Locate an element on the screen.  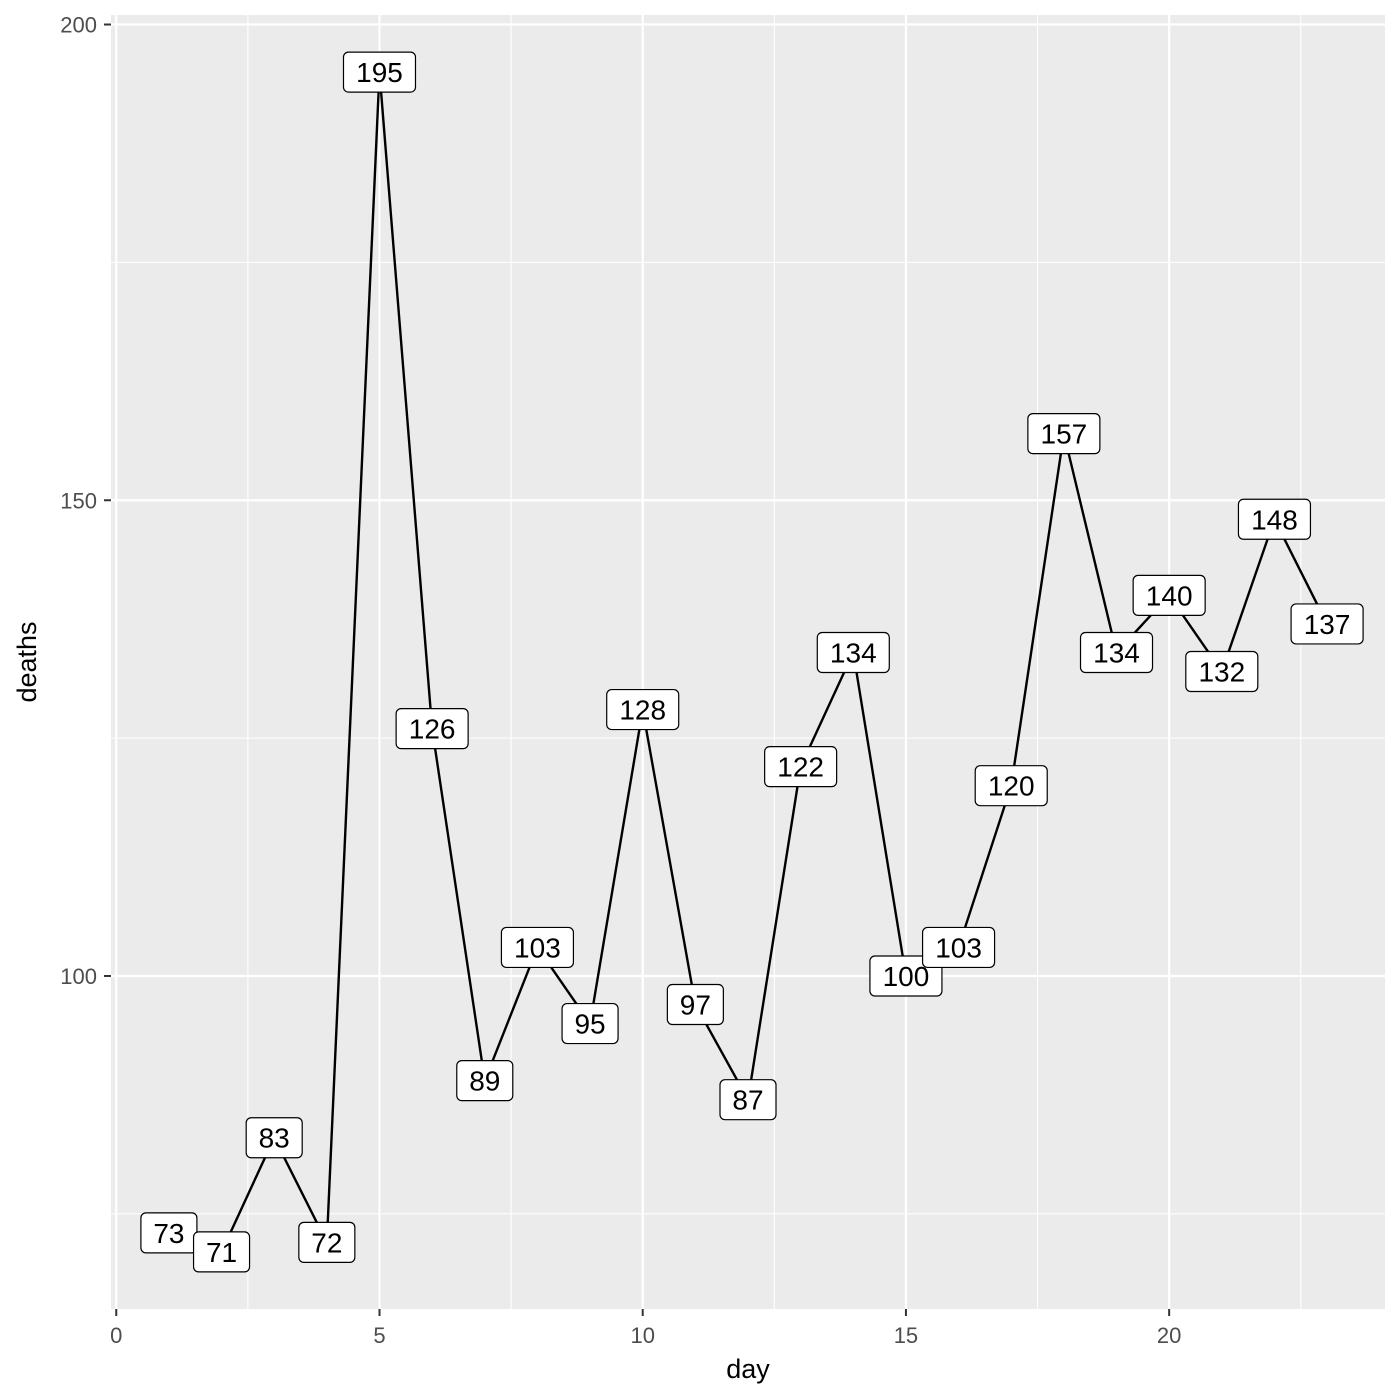
data-label: 73 is located at coordinates (169, 1233).